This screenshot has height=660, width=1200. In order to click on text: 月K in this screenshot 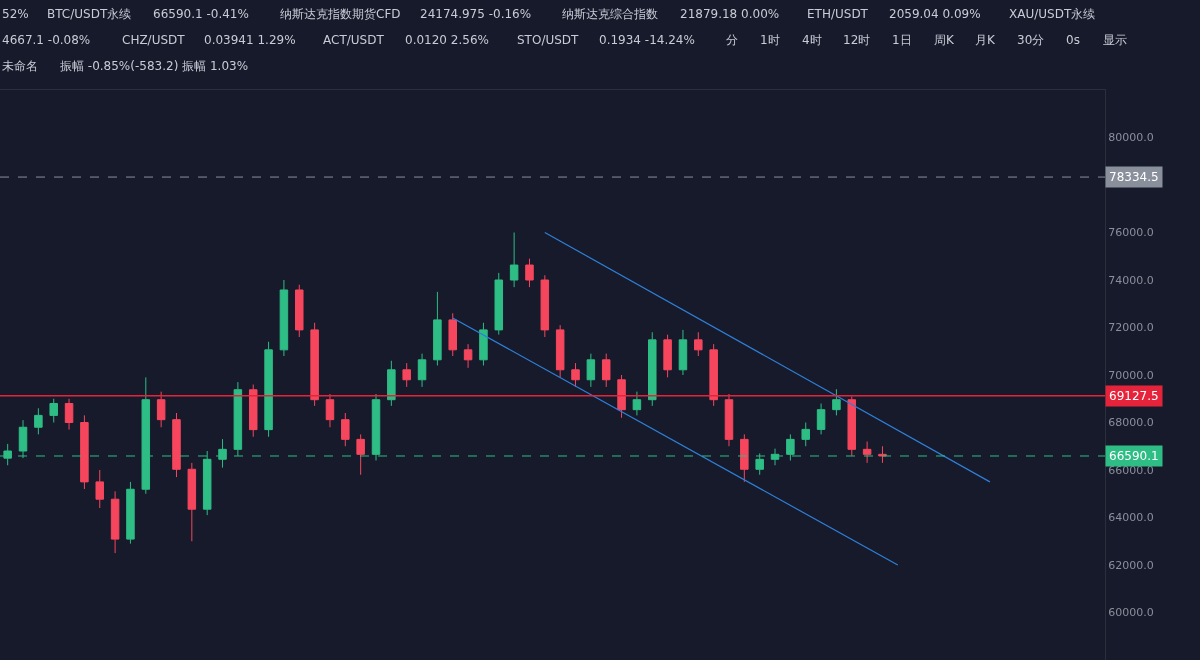, I will do `click(985, 40)`.